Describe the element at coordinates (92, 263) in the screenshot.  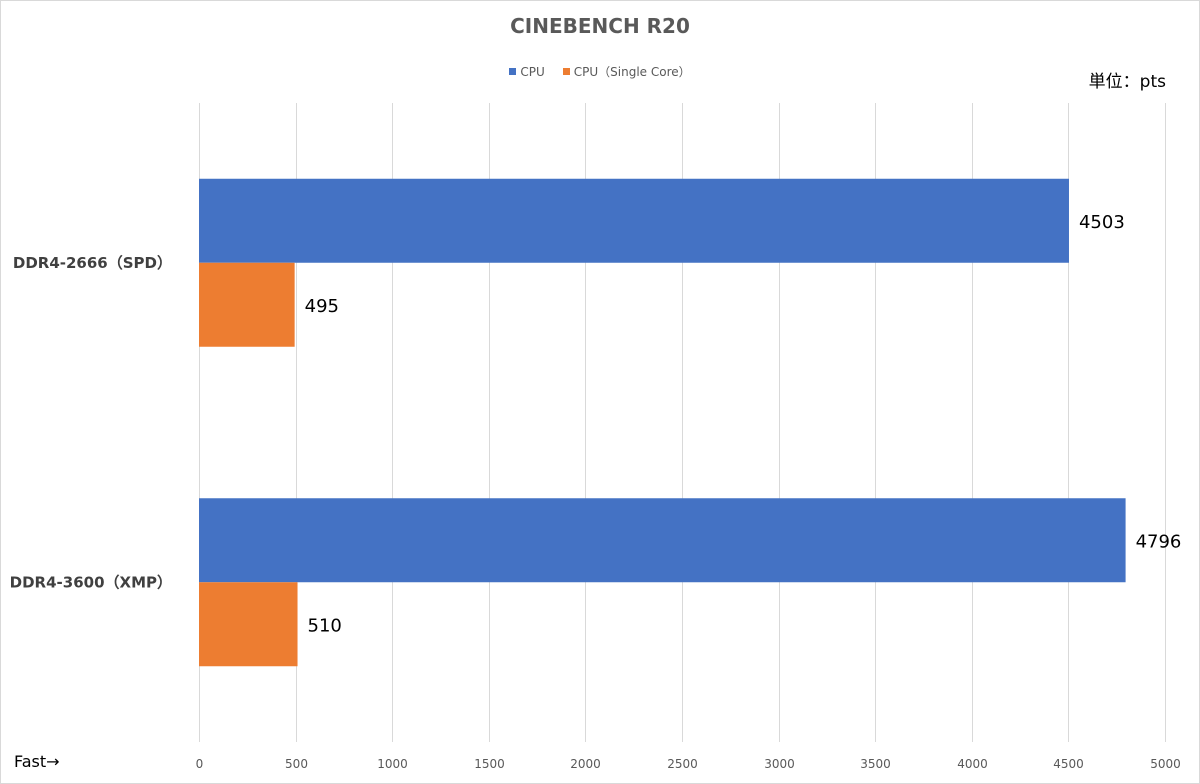
I see `category-label-0: DDR4-2666（SPD）` at that location.